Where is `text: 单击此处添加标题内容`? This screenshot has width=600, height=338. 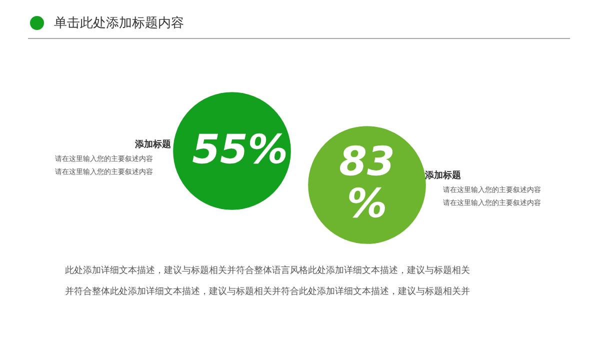 text: 单击此处添加标题内容 is located at coordinates (119, 23).